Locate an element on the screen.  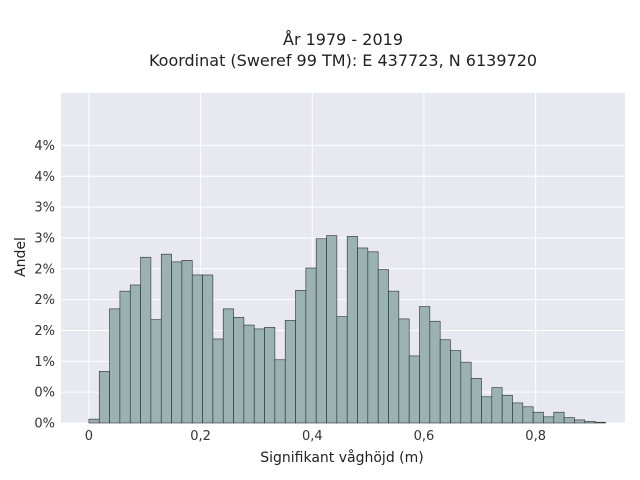
x-tick-label: 0,8 is located at coordinates (535, 436).